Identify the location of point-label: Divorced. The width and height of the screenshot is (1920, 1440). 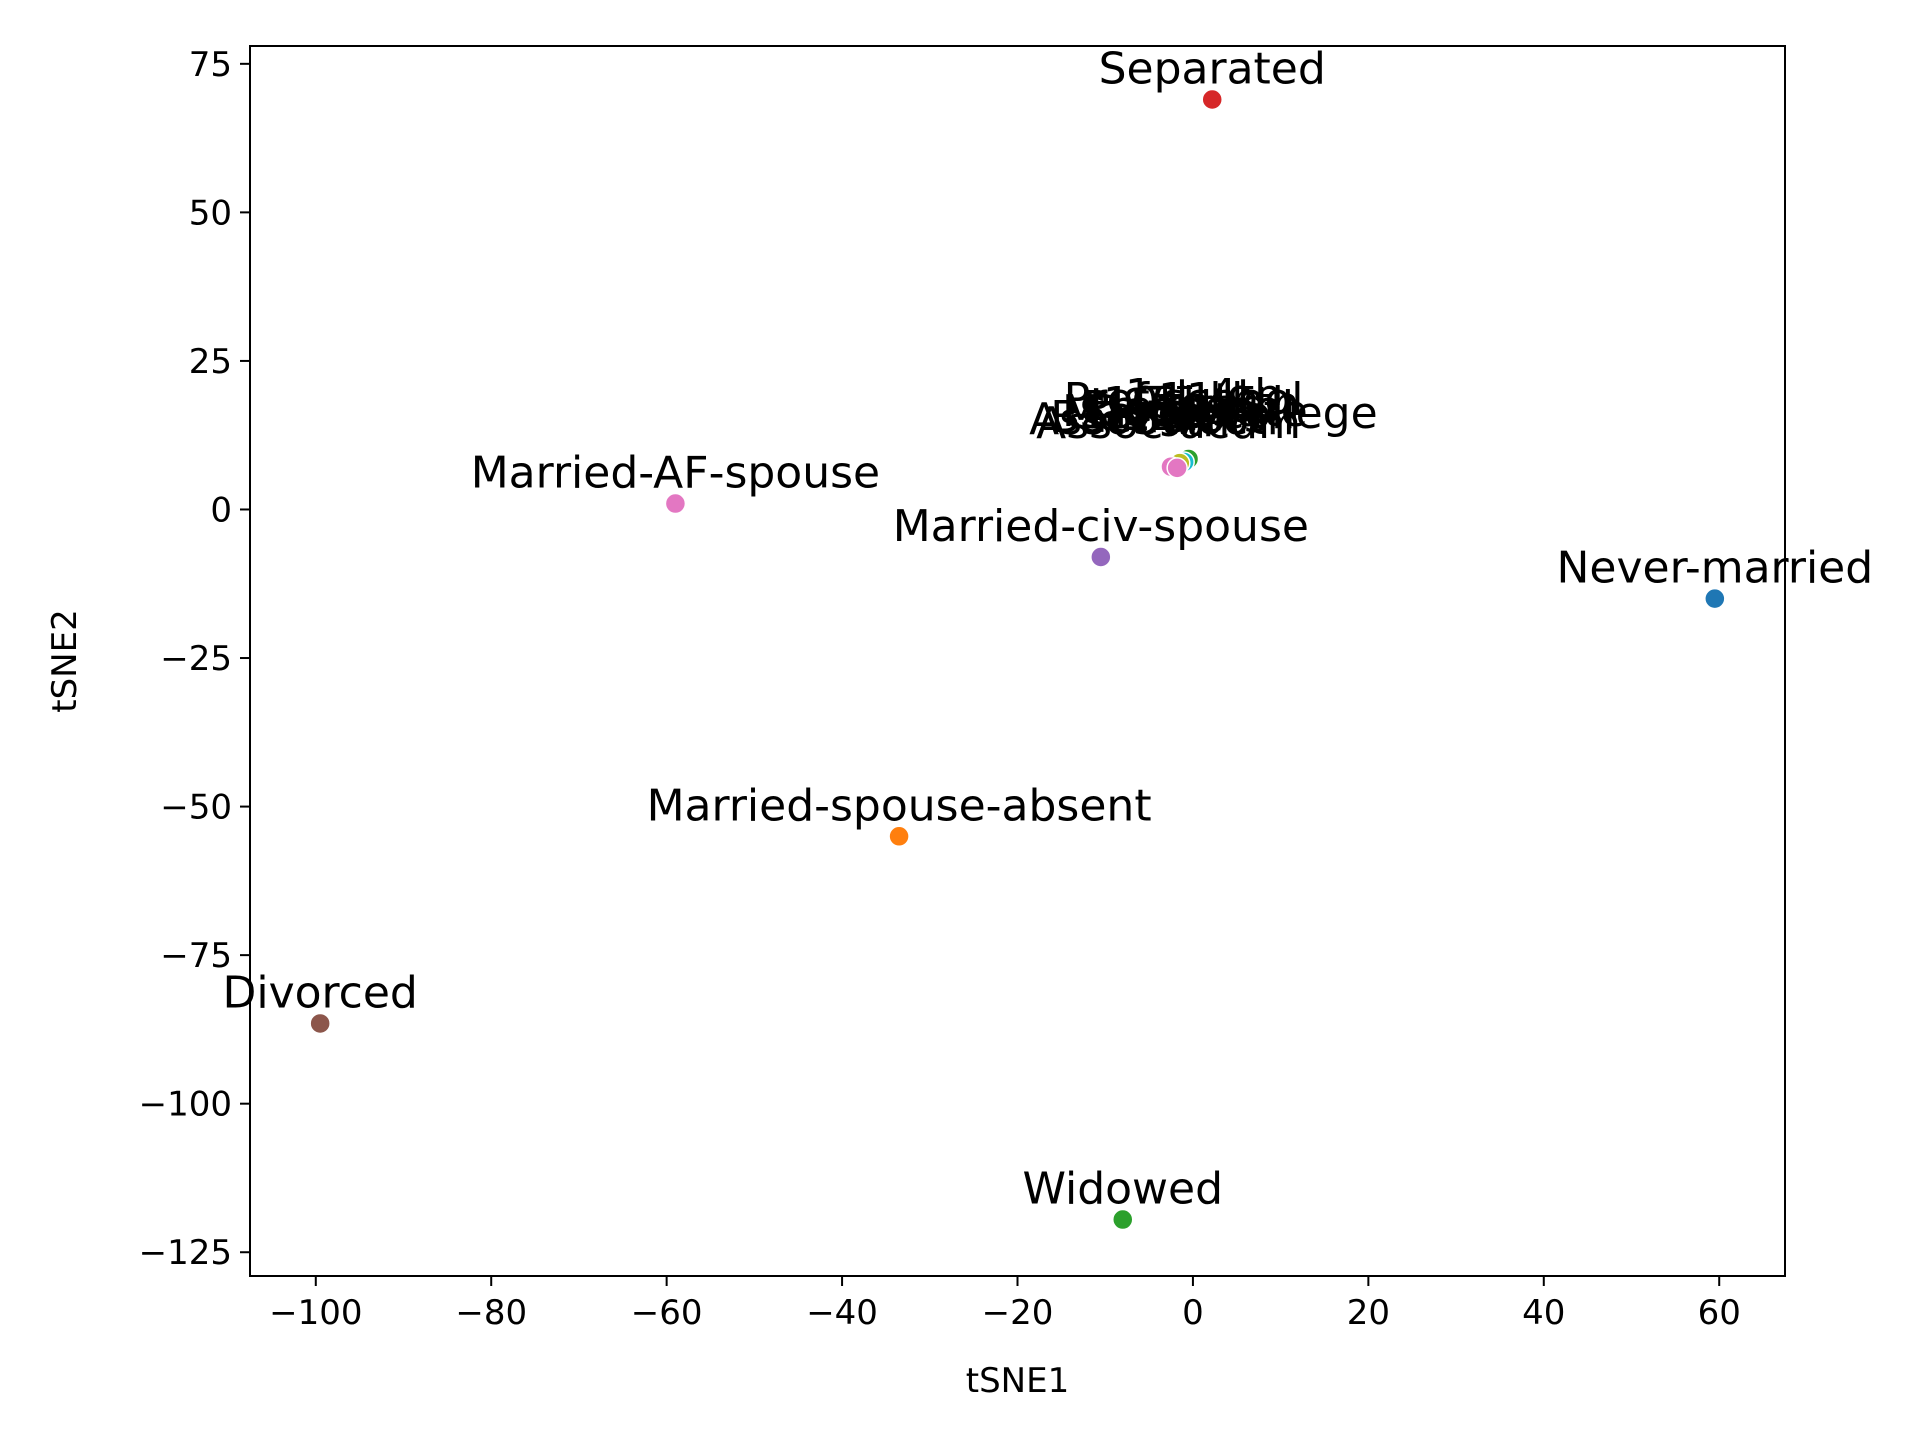
(319, 992).